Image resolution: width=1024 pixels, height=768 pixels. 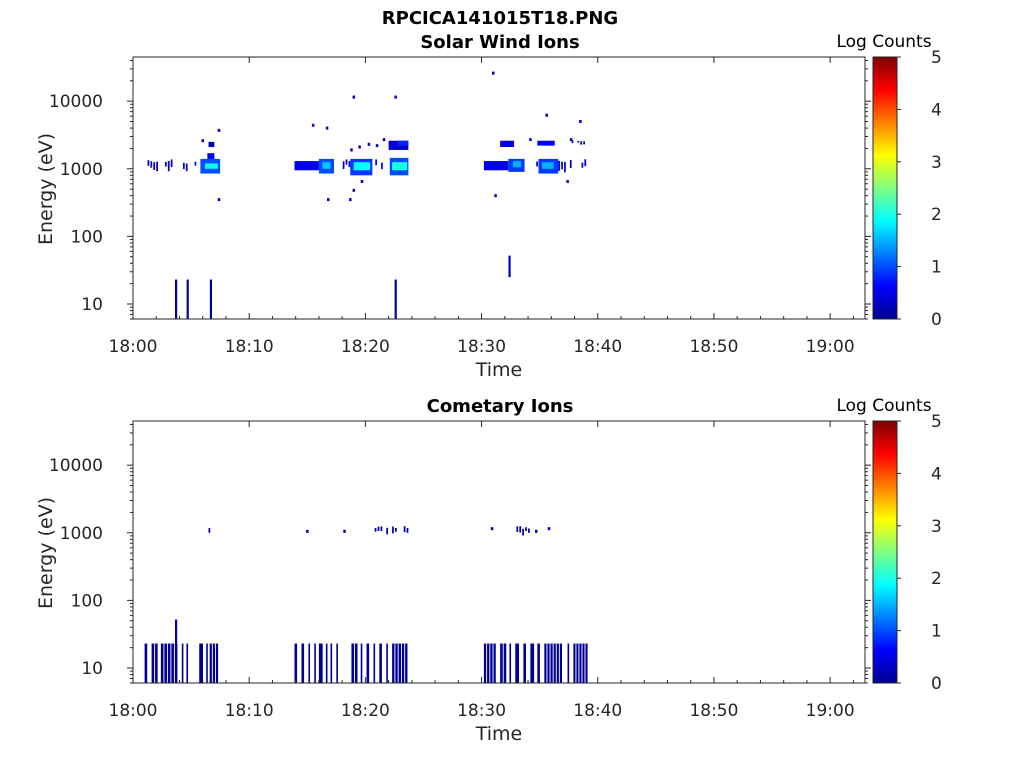 I want to click on x-tick-label: 18:20, so click(x=365, y=347).